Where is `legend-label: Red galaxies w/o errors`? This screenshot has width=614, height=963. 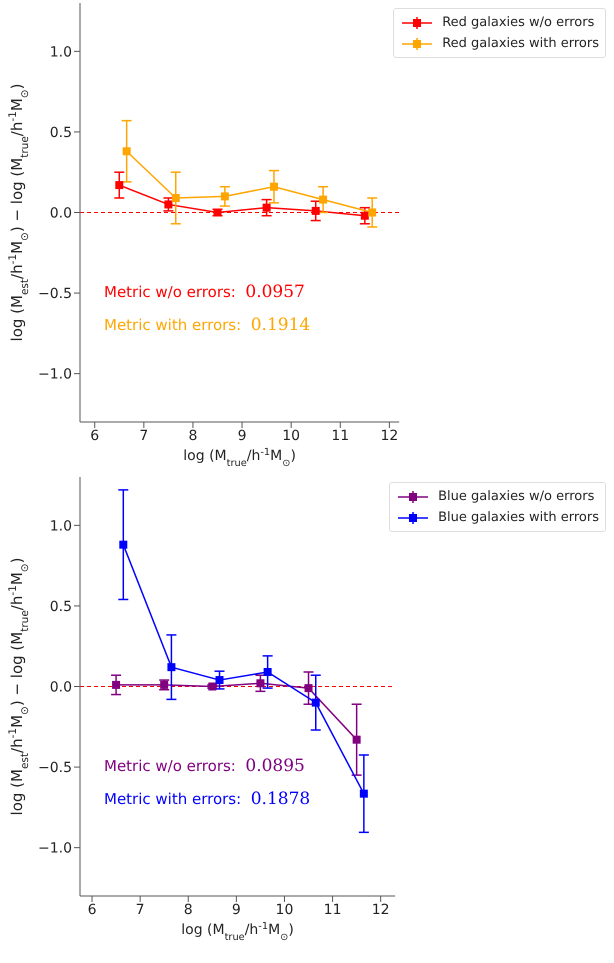
legend-label: Red galaxies w/o errors is located at coordinates (518, 22).